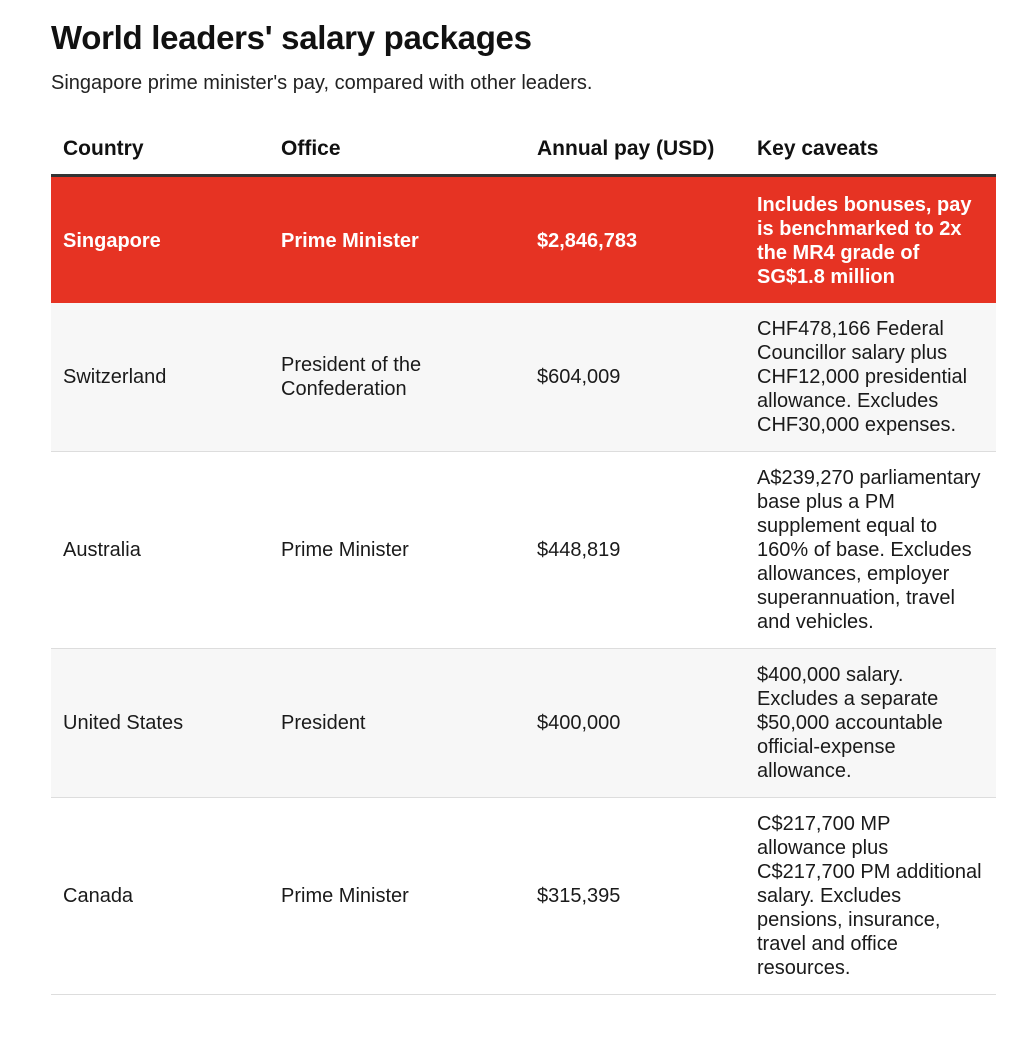  I want to click on cell-country: Canada, so click(160, 896).